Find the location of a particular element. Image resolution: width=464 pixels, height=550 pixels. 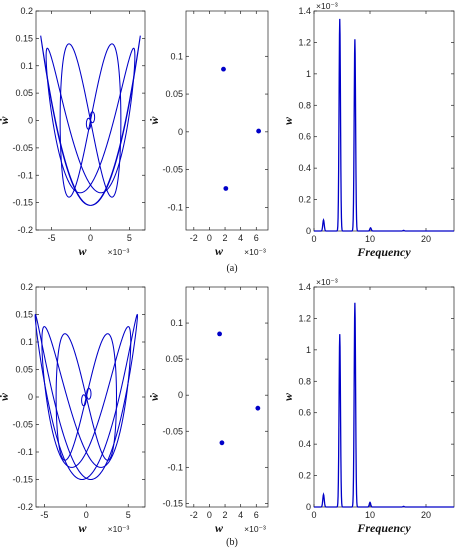

a-spectrum-ytick-label: 1 is located at coordinates (308, 74).